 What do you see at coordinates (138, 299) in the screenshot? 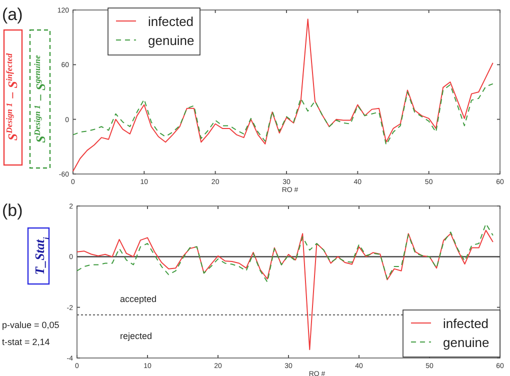
I see `annotation: accepted` at bounding box center [138, 299].